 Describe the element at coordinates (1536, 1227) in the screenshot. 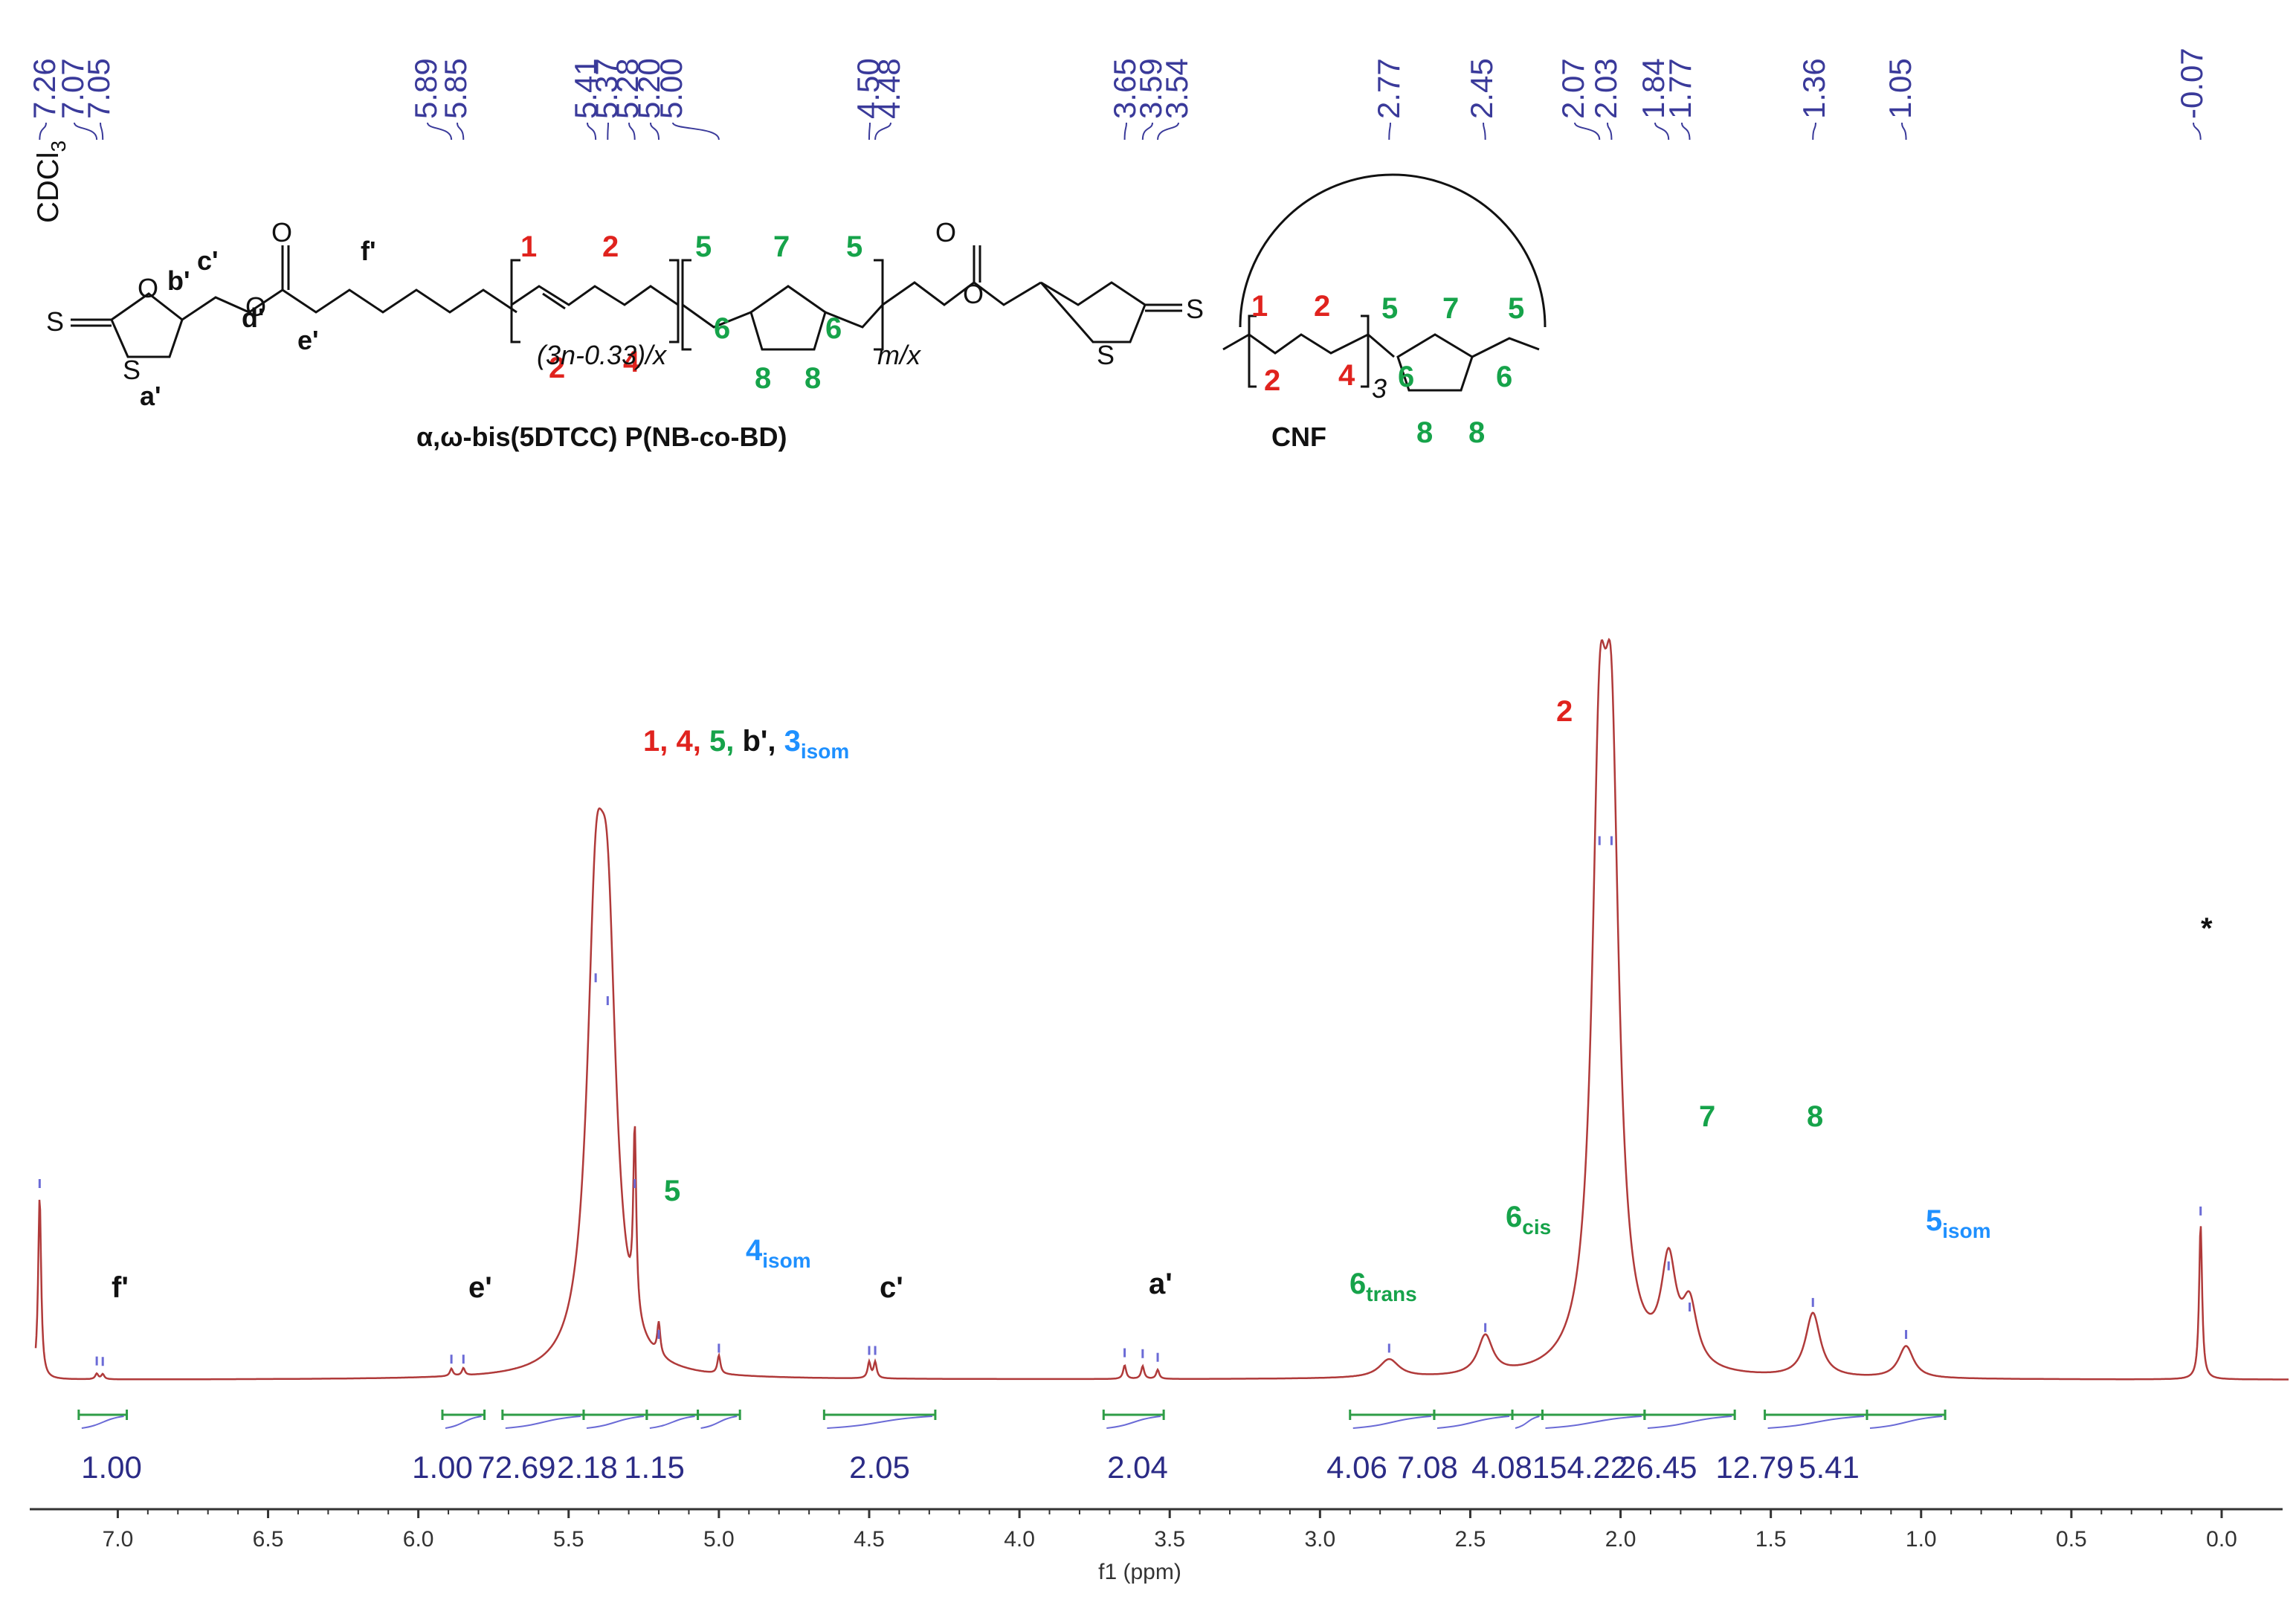

I see `assignment-subscript: cis` at that location.